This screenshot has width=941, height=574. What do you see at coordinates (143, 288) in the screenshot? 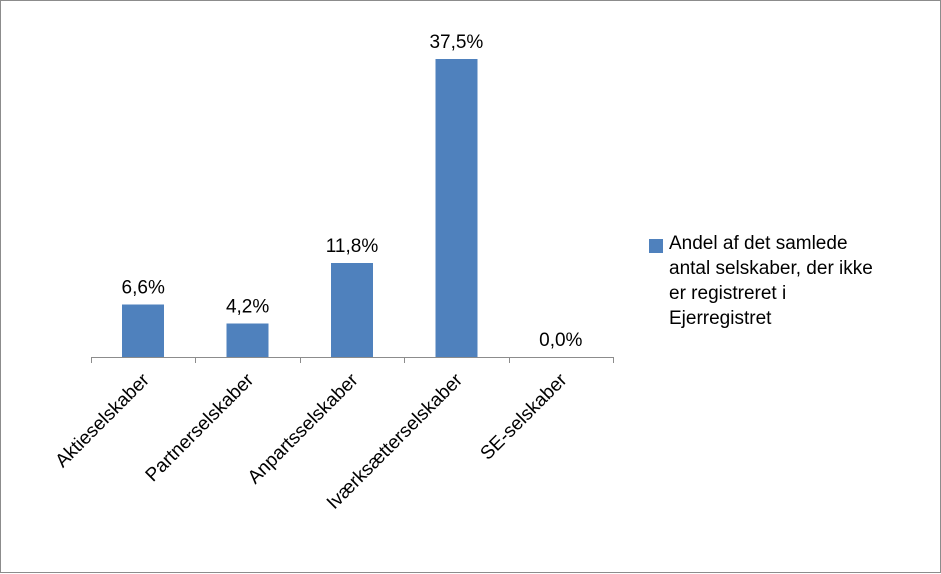
I see `data-label: 6,6%` at bounding box center [143, 288].